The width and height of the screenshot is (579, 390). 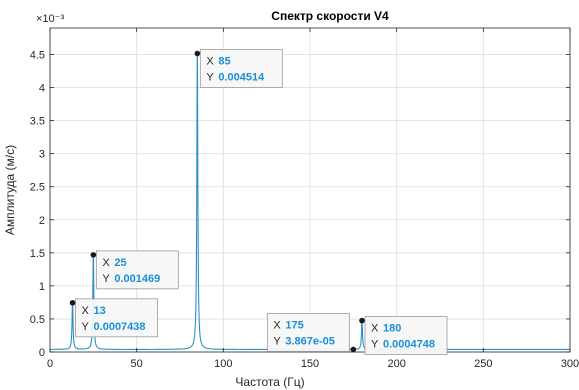 What do you see at coordinates (294, 325) in the screenshot?
I see `data-tip-x-value: 175` at bounding box center [294, 325].